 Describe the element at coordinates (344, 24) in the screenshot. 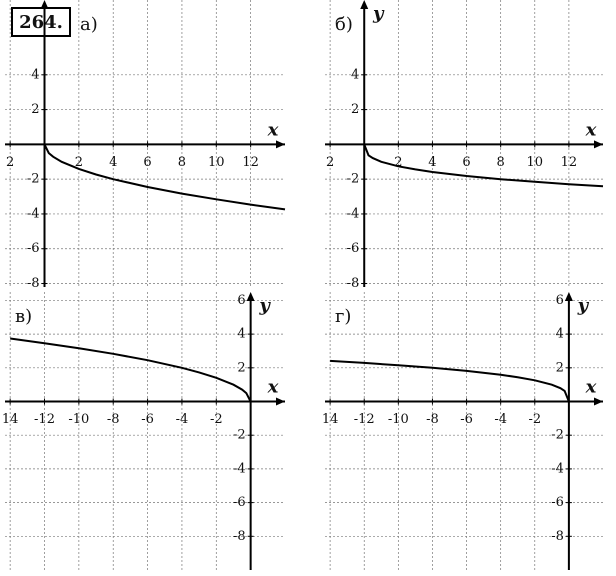

I see `panel-label: б)` at that location.